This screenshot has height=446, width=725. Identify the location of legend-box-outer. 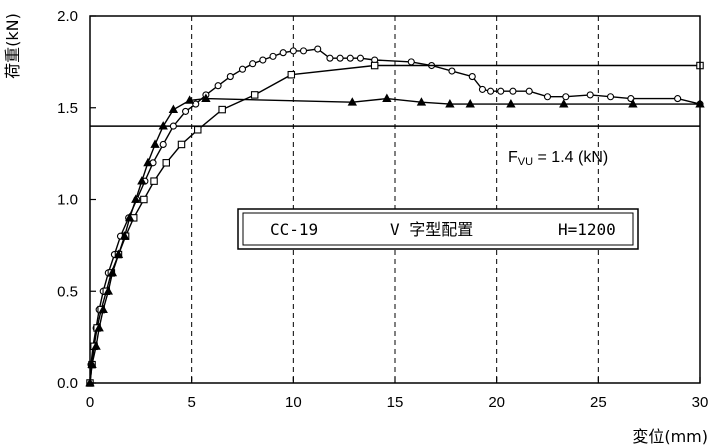
(438, 229).